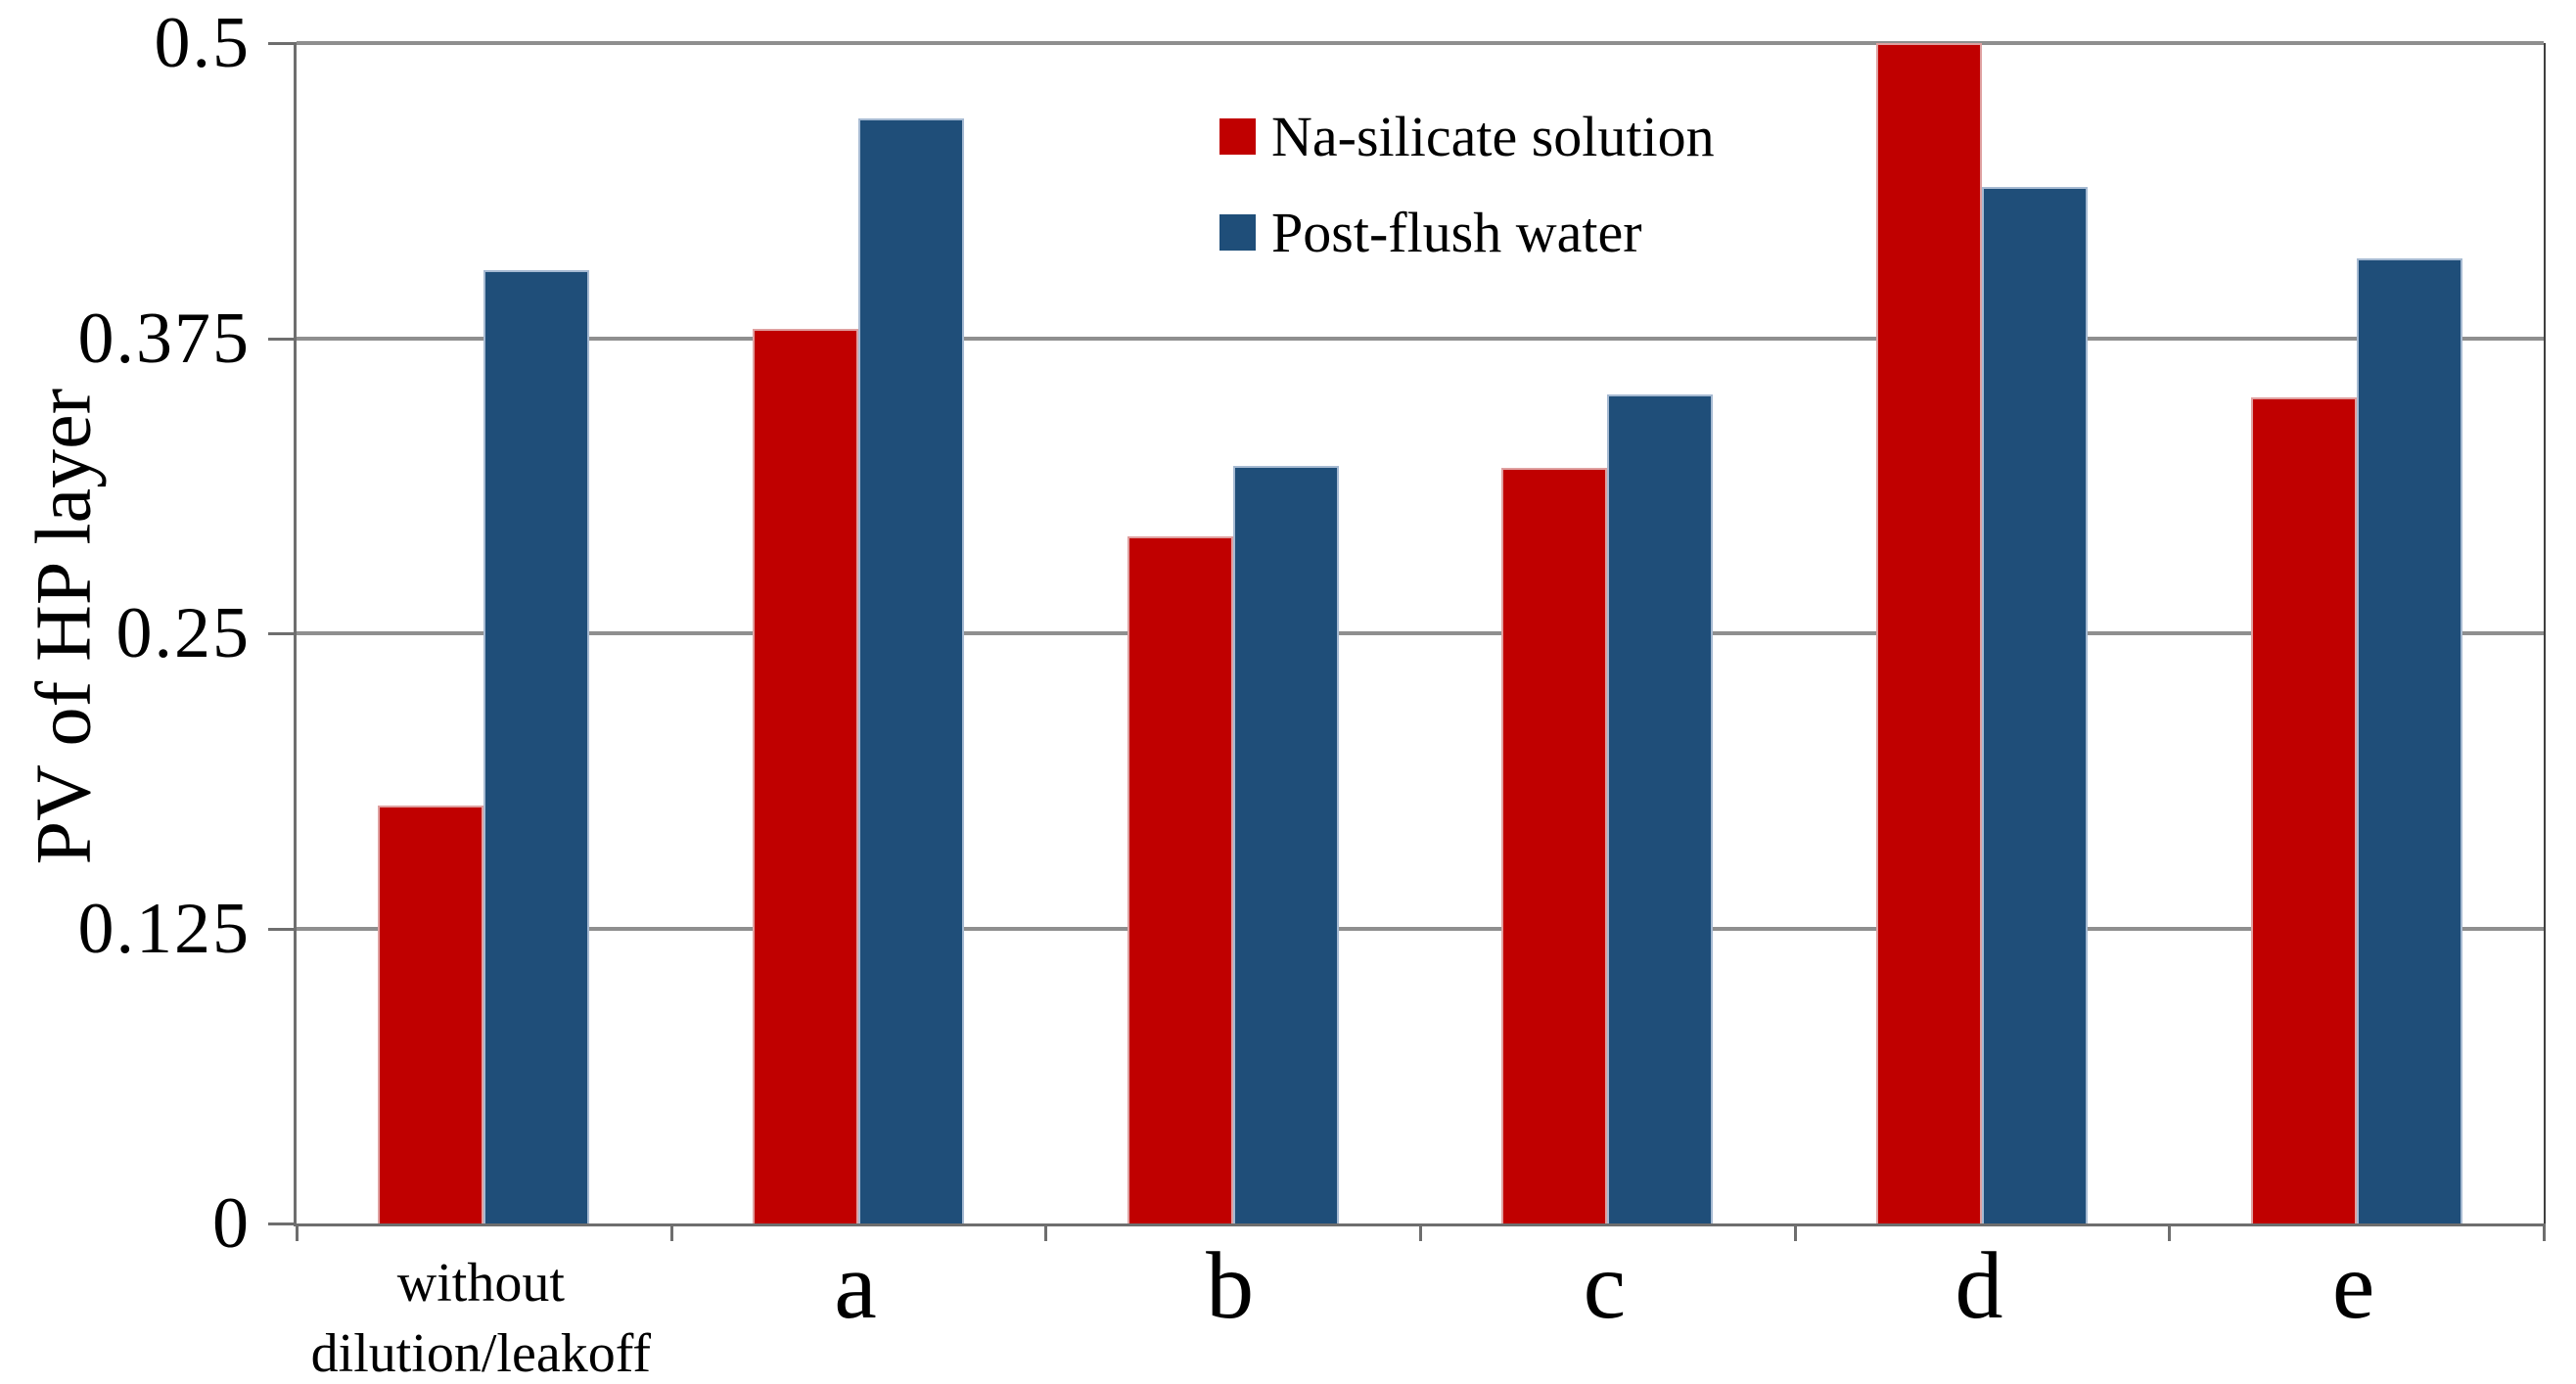 The height and width of the screenshot is (1384, 2576). I want to click on bar-group-c, so click(1608, 633).